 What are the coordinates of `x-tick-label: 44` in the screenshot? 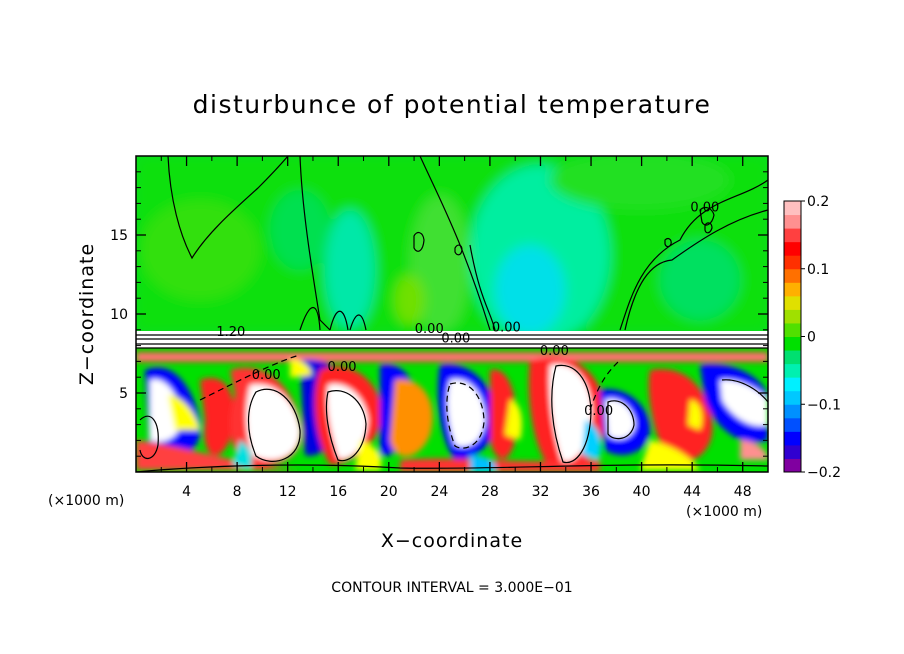 It's located at (692, 492).